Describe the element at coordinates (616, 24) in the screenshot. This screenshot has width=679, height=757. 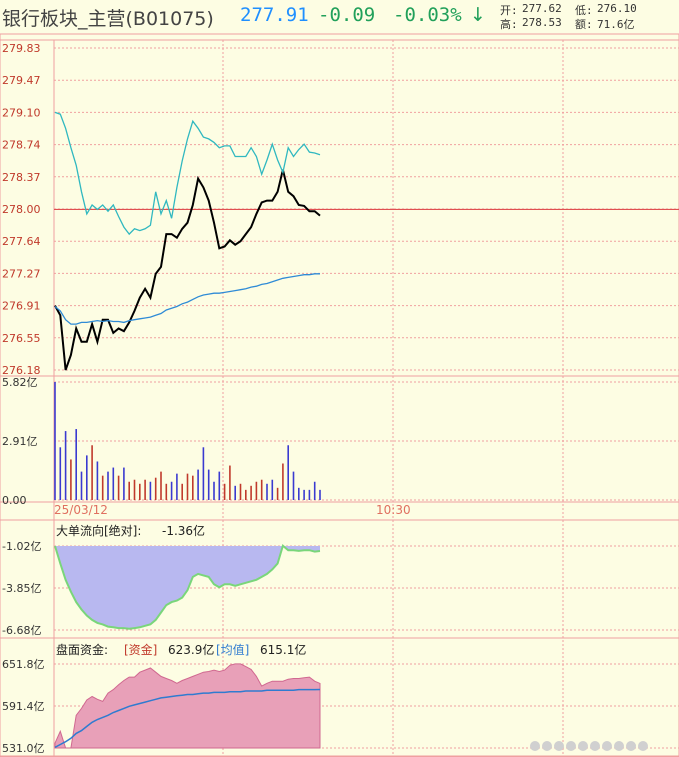
I see `amount-value: 71.6亿` at that location.